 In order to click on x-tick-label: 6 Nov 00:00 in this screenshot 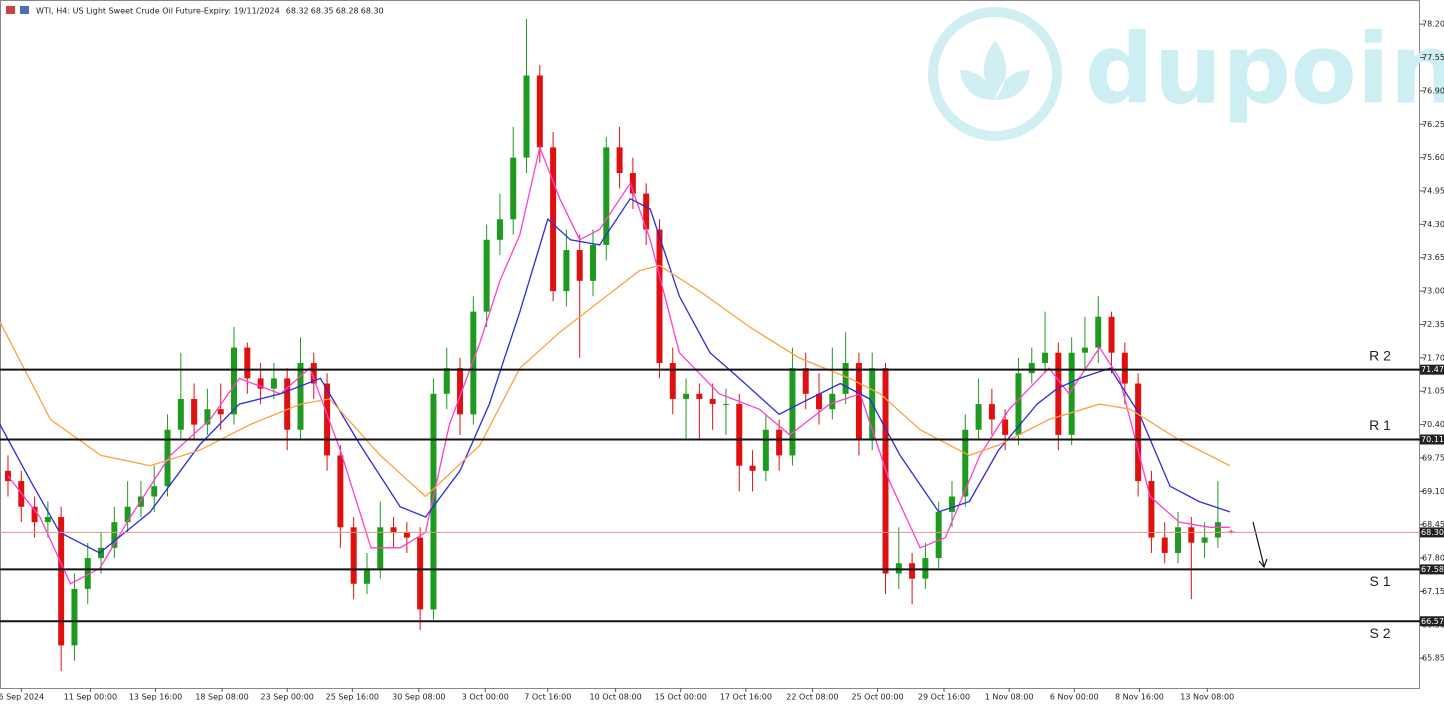, I will do `click(1074, 697)`.